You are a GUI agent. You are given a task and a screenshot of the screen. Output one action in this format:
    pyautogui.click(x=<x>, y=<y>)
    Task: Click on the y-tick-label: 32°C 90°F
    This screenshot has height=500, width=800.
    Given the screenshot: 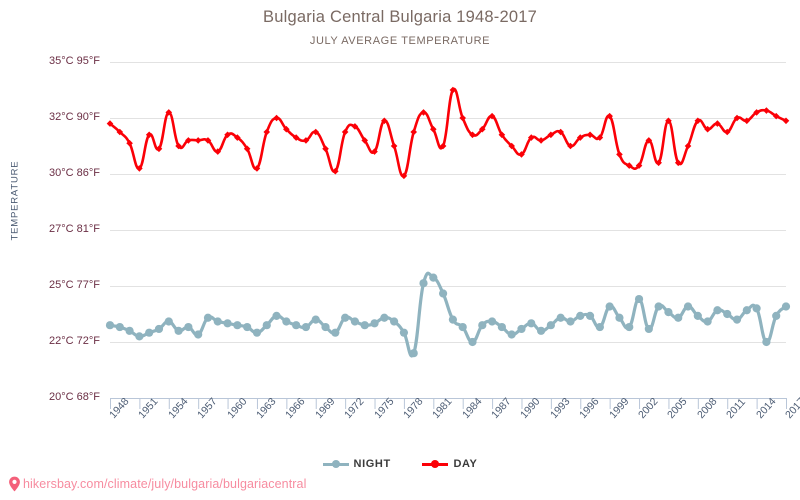 What is the action you would take?
    pyautogui.click(x=74, y=117)
    